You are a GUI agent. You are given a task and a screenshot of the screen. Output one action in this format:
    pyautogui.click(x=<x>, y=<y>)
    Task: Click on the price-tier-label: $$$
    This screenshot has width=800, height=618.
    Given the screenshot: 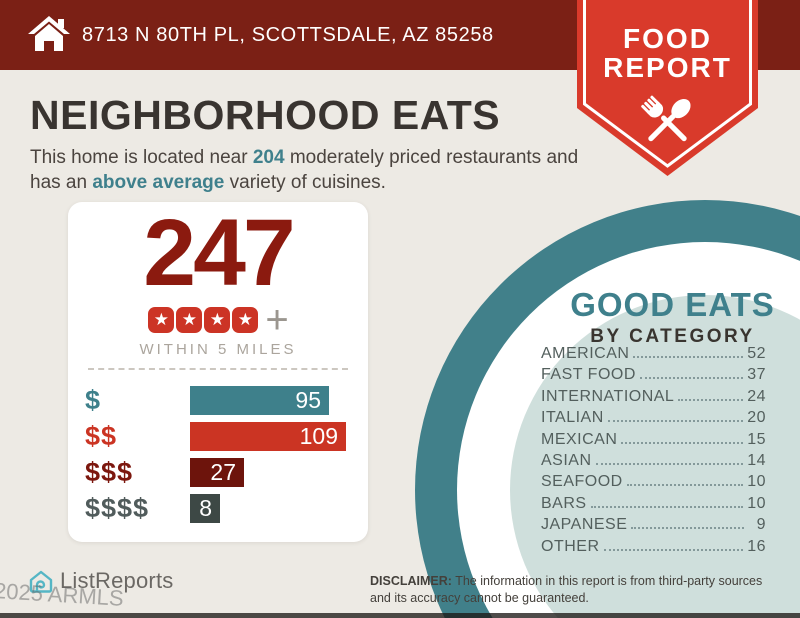 What is the action you would take?
    pyautogui.click(x=109, y=471)
    